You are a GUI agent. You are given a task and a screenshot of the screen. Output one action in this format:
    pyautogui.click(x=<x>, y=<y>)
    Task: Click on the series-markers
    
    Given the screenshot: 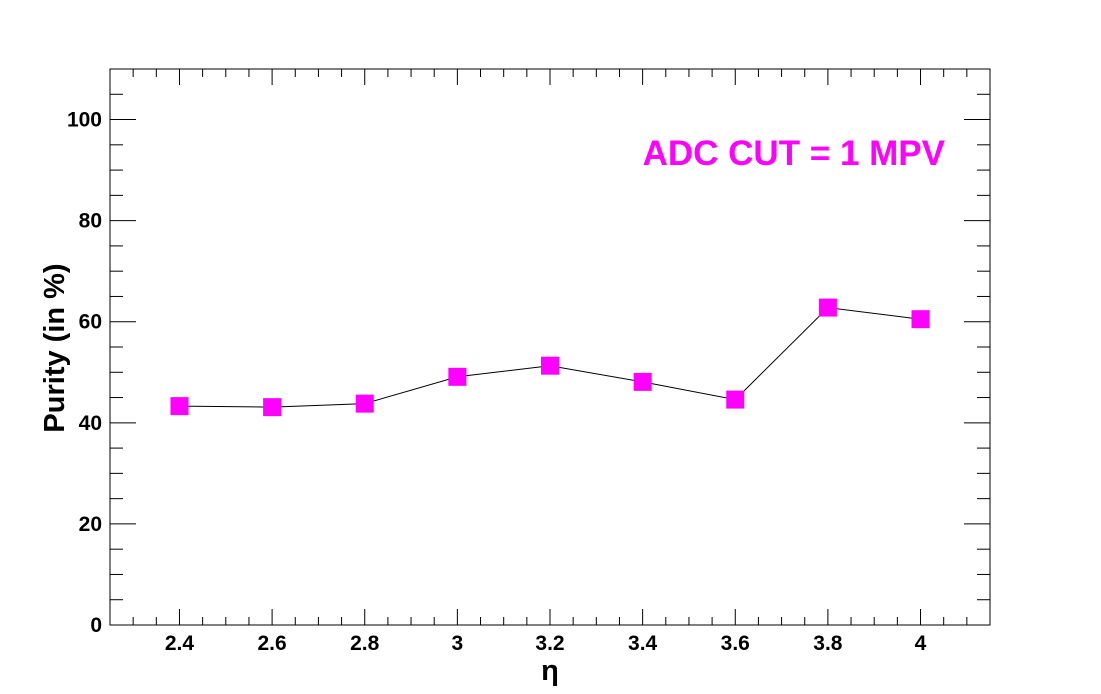 What is the action you would take?
    pyautogui.click(x=550, y=357)
    